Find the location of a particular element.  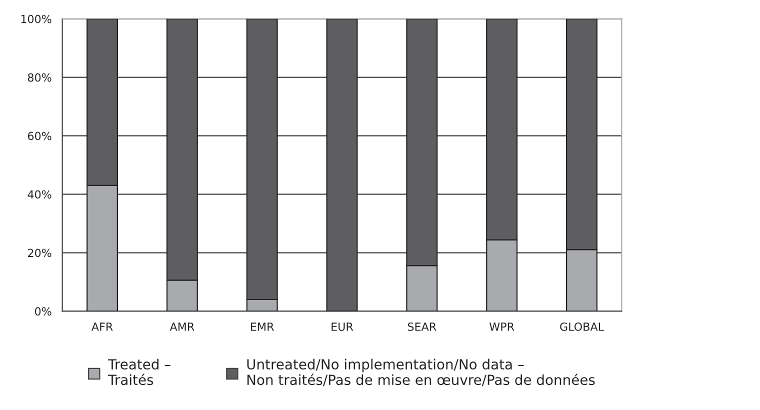

y-tick-label: 80% is located at coordinates (40, 77).